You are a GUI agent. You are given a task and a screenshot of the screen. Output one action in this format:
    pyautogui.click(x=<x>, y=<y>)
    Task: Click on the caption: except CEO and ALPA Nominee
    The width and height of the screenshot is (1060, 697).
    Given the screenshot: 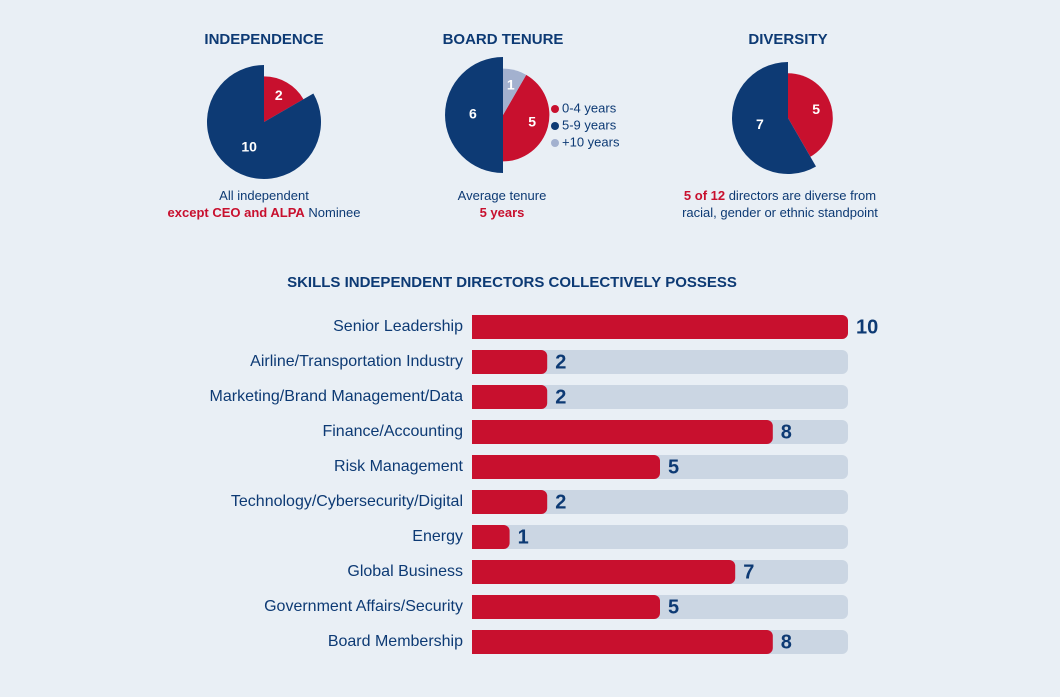 What is the action you would take?
    pyautogui.click(x=264, y=212)
    